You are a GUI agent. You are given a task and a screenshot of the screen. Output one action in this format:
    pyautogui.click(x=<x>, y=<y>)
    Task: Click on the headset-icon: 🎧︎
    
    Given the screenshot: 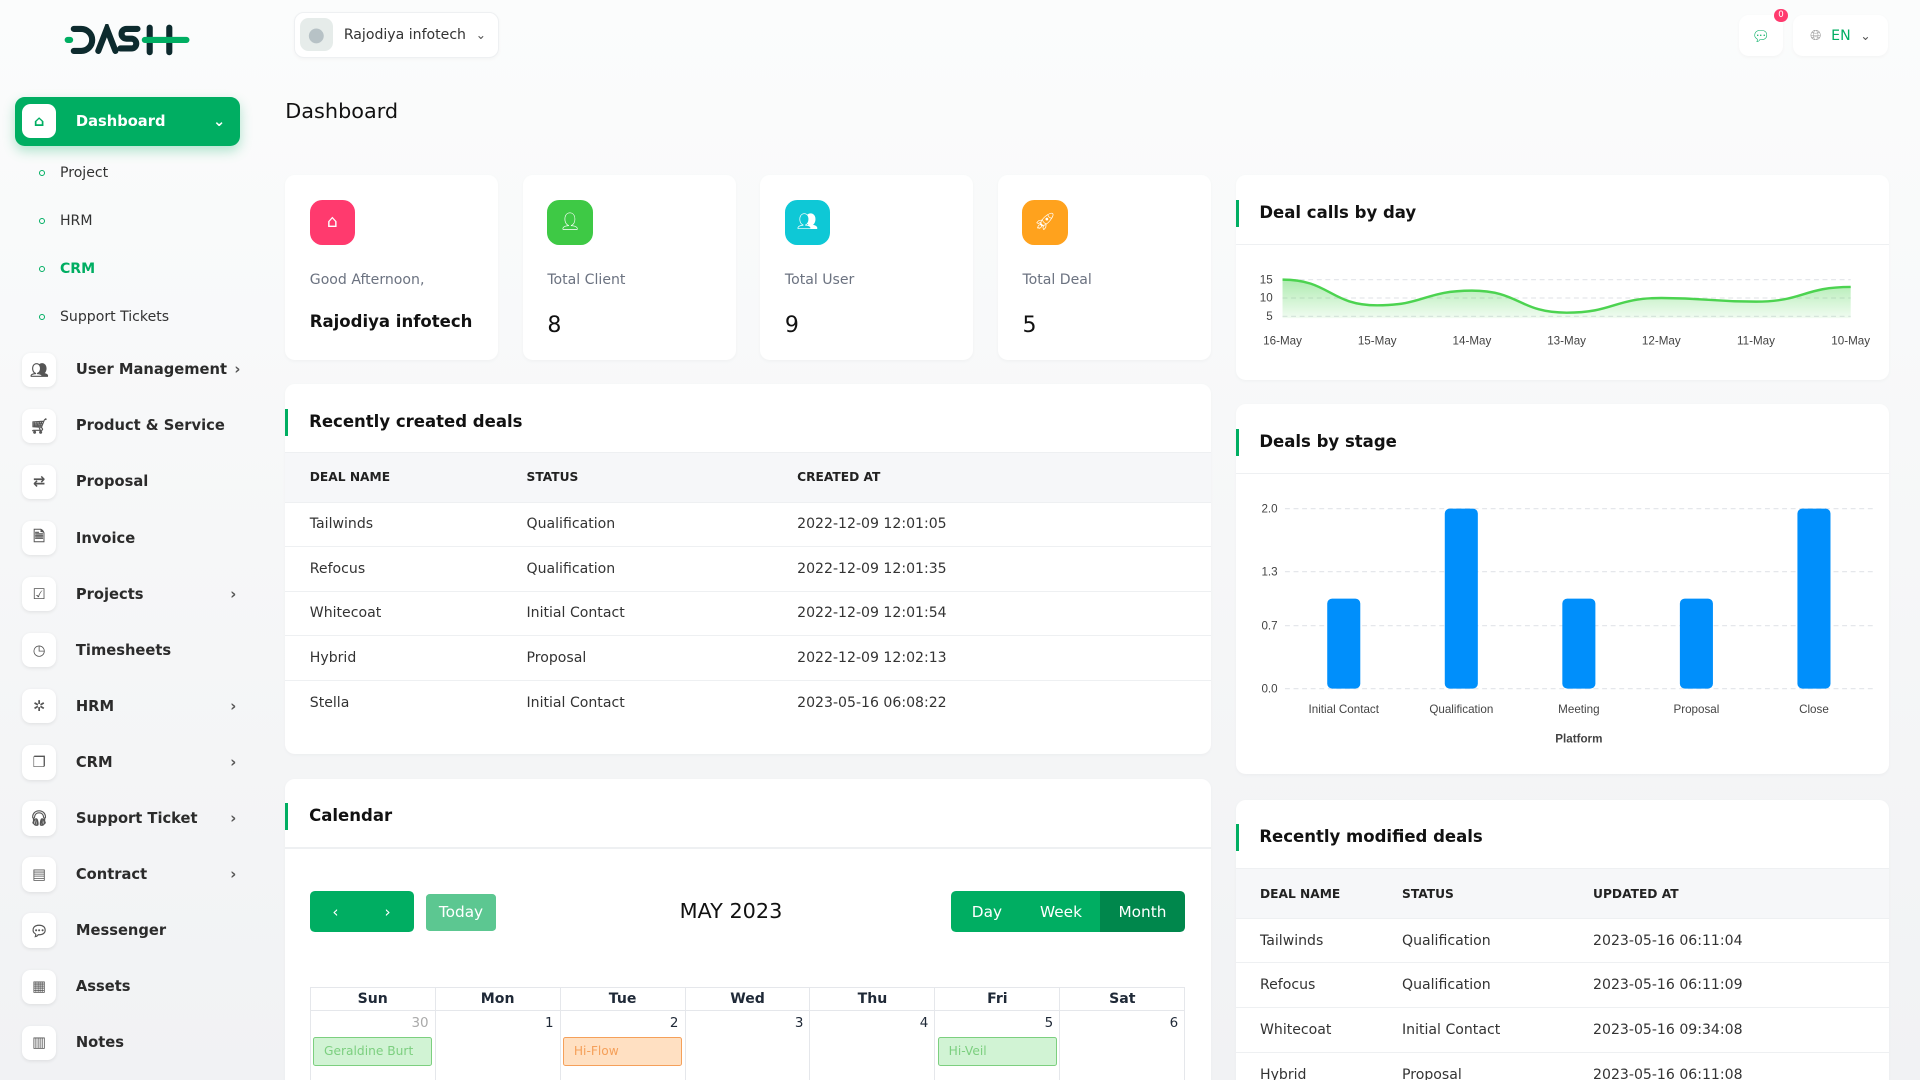 What is the action you would take?
    pyautogui.click(x=39, y=818)
    